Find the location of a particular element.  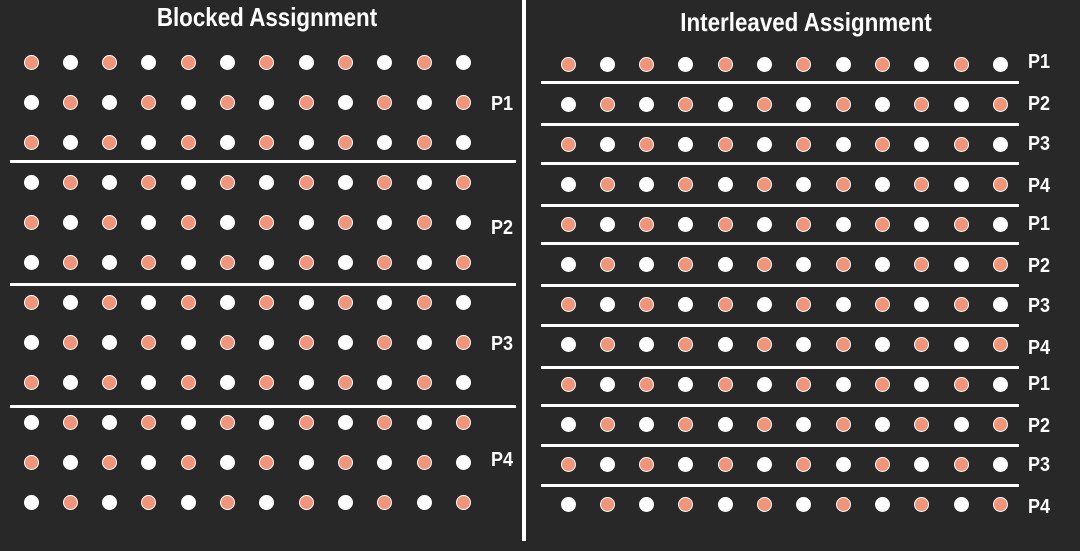

block-divider-line is located at coordinates (263, 406).